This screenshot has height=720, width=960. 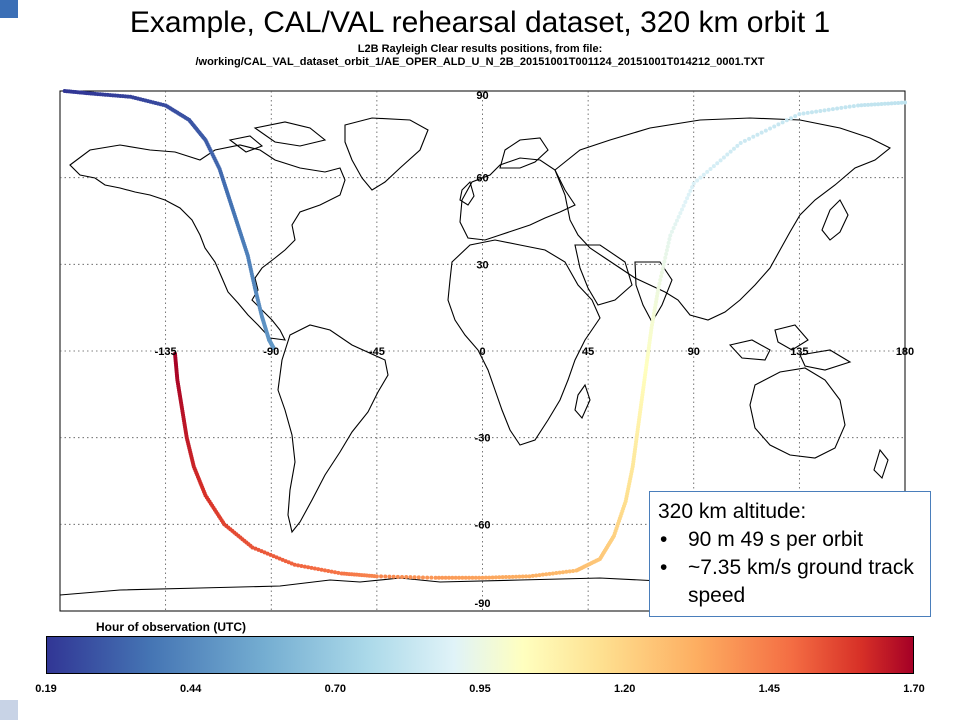 I want to click on madagascar-outline, so click(x=582, y=401).